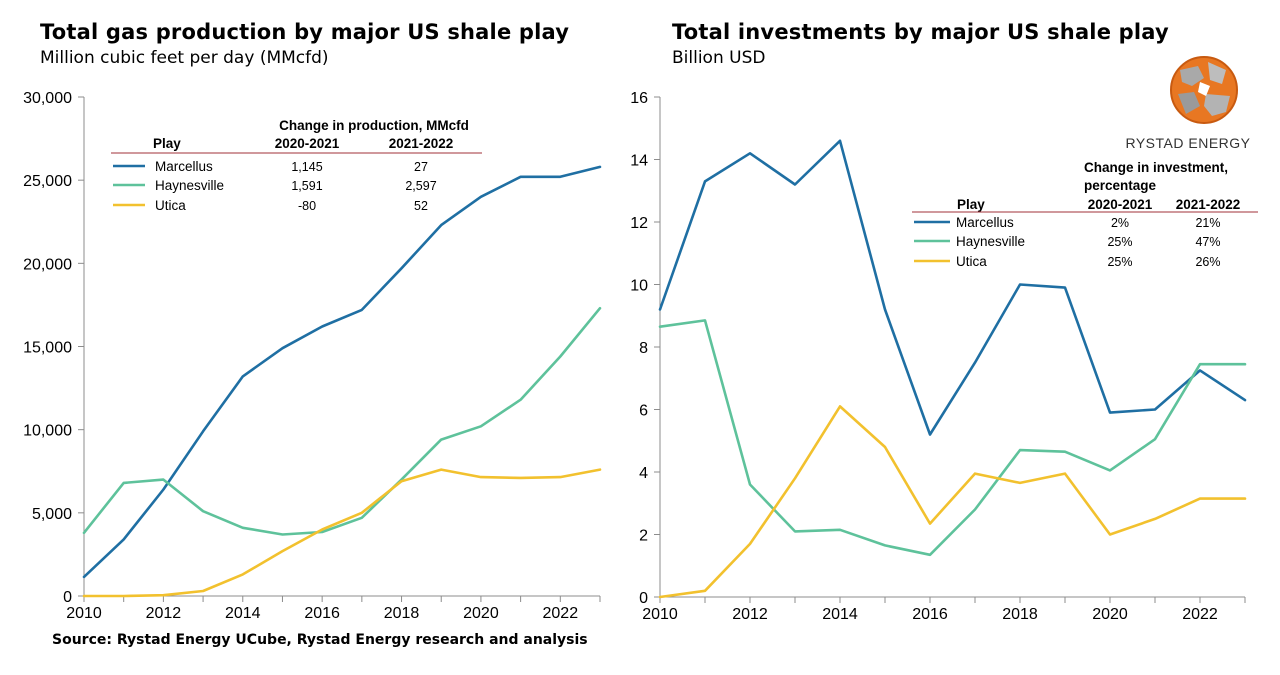 The width and height of the screenshot is (1280, 675). I want to click on left-chart-subtitle: Million cubic feet per day (MMcfd), so click(184, 58).